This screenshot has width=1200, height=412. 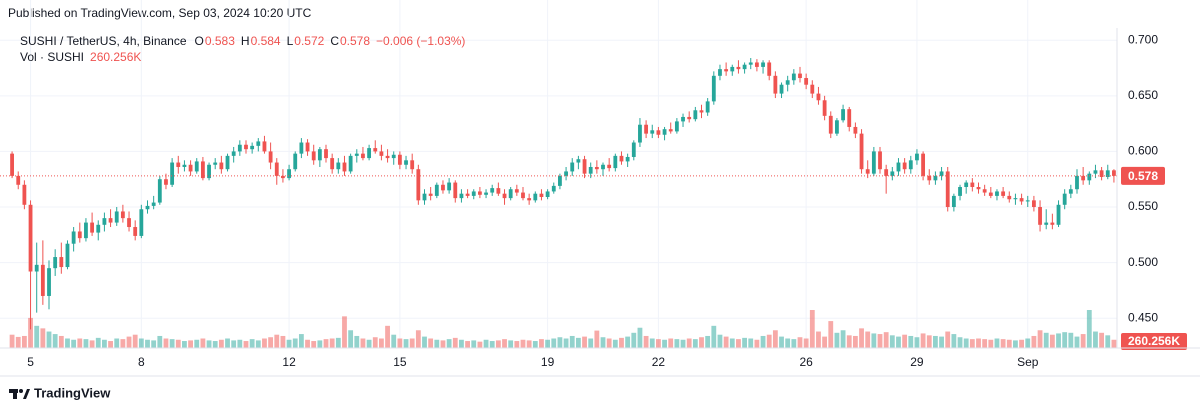 What do you see at coordinates (420, 41) in the screenshot?
I see `price-change: −0.006 (−1.03%)` at bounding box center [420, 41].